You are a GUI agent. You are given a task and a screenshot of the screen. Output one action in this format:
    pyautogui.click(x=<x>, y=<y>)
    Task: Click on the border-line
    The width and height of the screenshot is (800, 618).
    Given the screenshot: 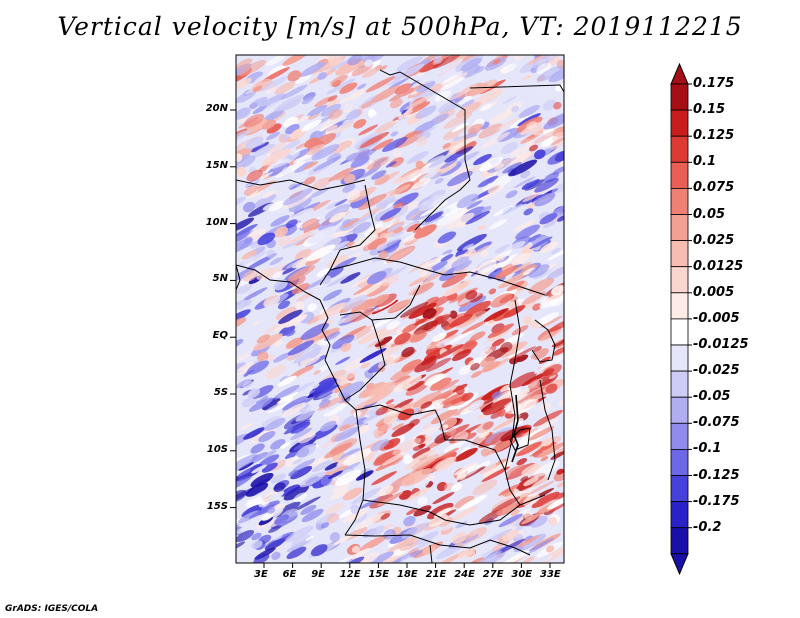 What is the action you would take?
    pyautogui.click(x=547, y=430)
    